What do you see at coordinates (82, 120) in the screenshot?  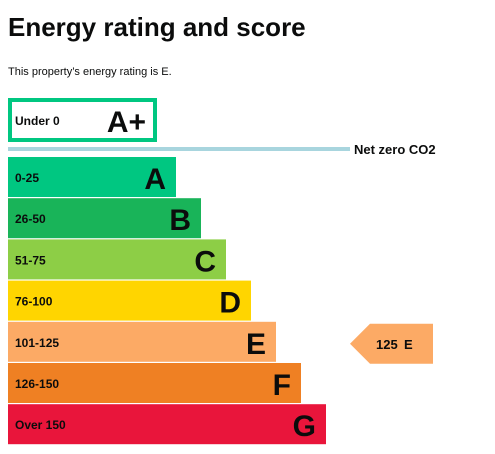 I see `band-aplus-box` at bounding box center [82, 120].